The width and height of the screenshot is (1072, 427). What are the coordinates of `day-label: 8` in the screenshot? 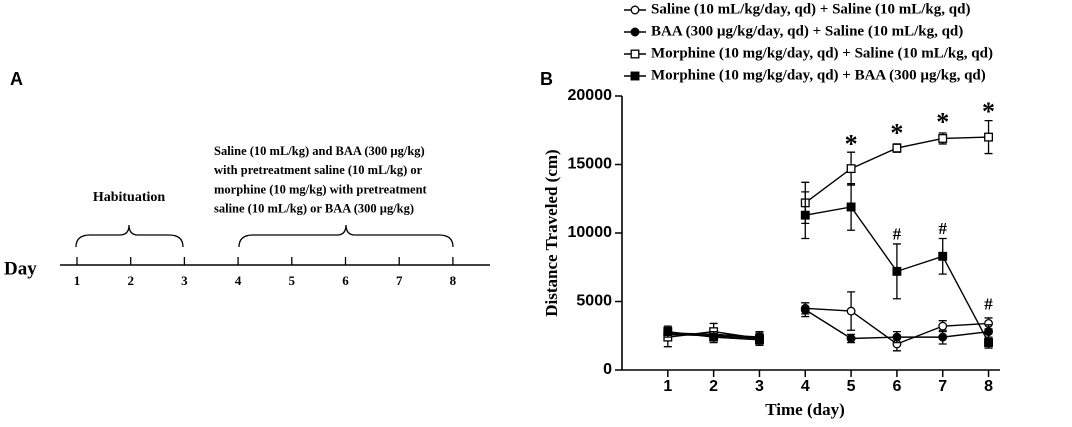 It's located at (453, 280).